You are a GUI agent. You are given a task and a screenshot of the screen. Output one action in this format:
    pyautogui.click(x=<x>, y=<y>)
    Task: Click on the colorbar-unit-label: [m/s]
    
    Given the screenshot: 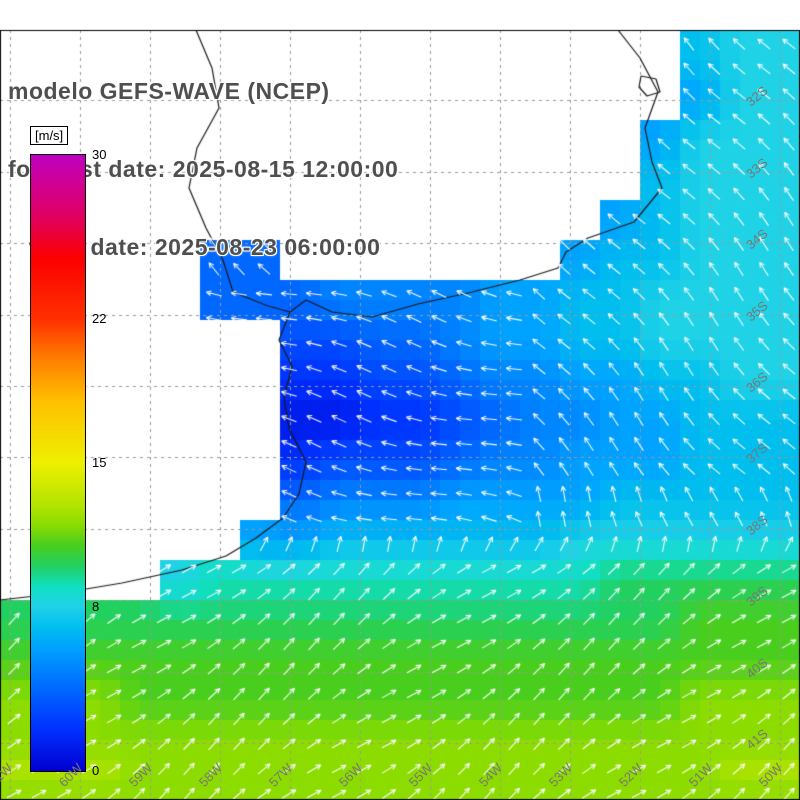 What is the action you would take?
    pyautogui.click(x=49, y=135)
    